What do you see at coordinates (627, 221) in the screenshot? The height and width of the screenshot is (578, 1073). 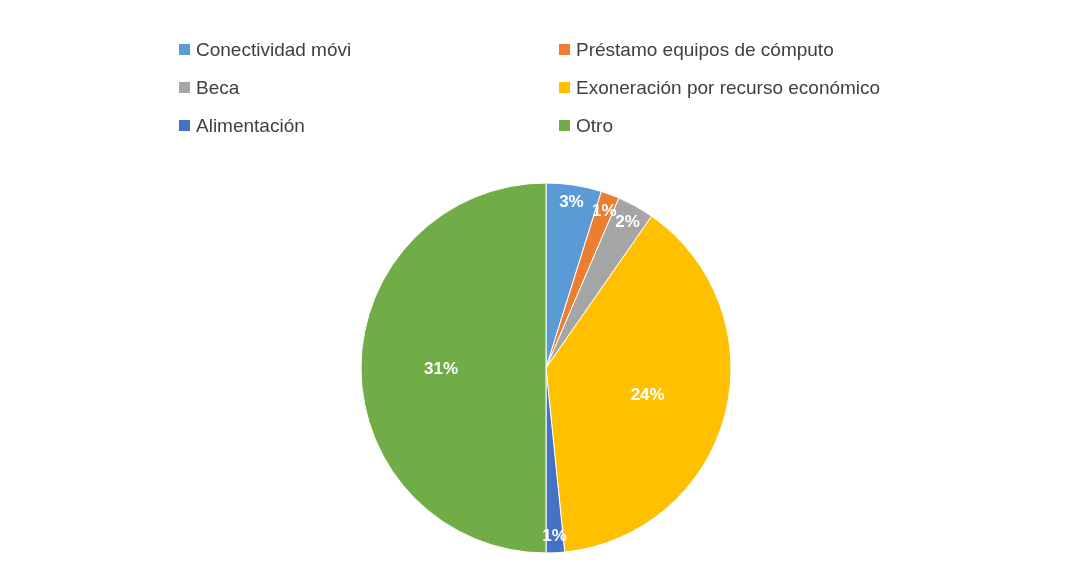 I see `data-label: 2%` at bounding box center [627, 221].